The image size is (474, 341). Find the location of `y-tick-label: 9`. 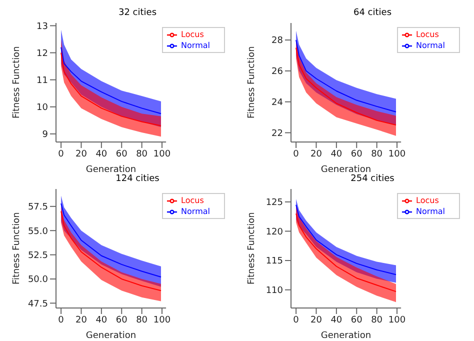

y-tick-label: 9 is located at coordinates (45, 135).